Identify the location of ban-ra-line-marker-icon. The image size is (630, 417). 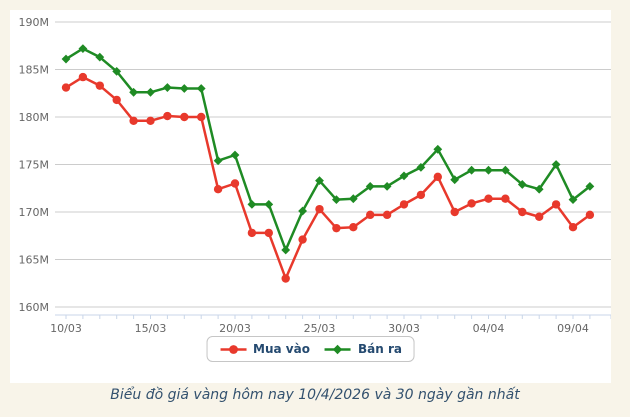
(337, 349).